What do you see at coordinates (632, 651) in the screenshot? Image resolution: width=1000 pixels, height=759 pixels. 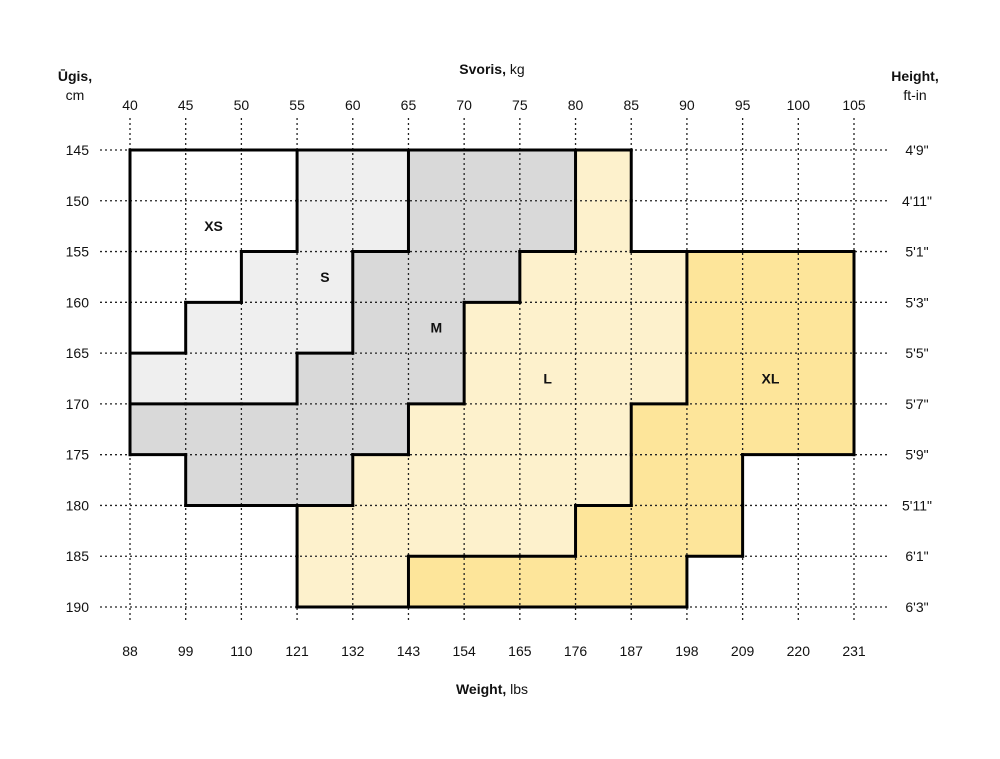 I see `x-tick-lbs: 187` at bounding box center [632, 651].